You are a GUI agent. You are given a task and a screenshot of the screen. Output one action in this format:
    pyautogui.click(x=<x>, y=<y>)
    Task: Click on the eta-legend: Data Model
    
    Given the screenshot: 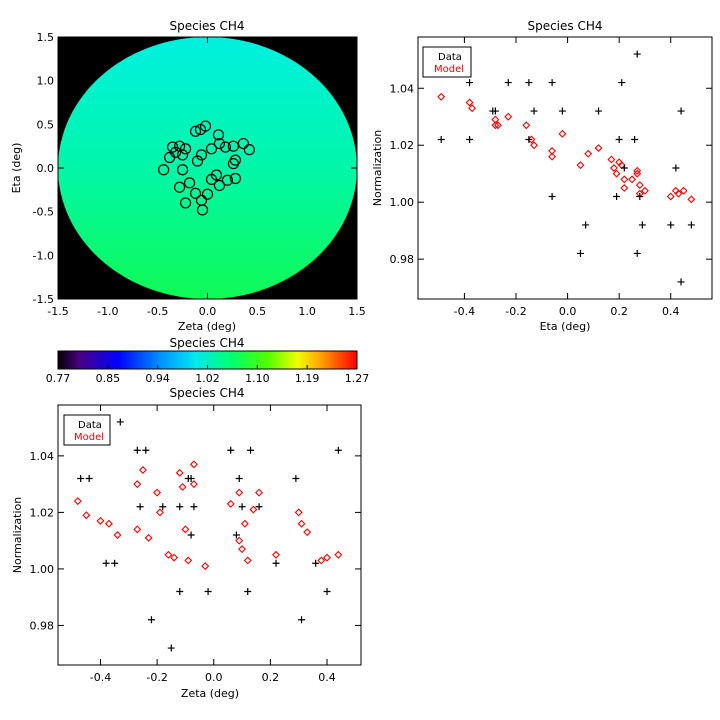 What is the action you would take?
    pyautogui.click(x=447, y=62)
    